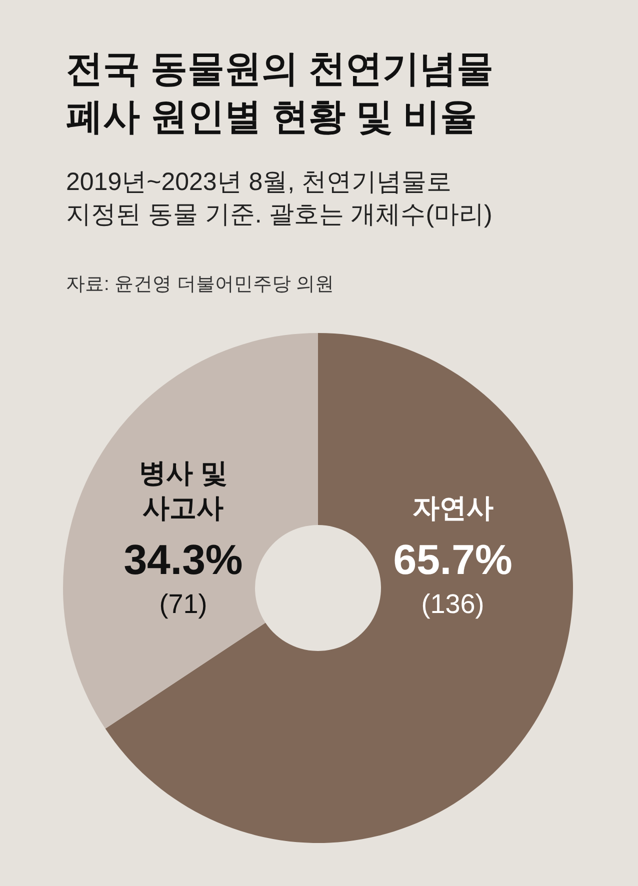 This screenshot has height=886, width=638. What do you see at coordinates (279, 198) in the screenshot?
I see `chart-subtitle: 2019년~2023년 8월, 천연기념물로 지정된 동물 기준. 괄호는 개체수(마리)` at bounding box center [279, 198].